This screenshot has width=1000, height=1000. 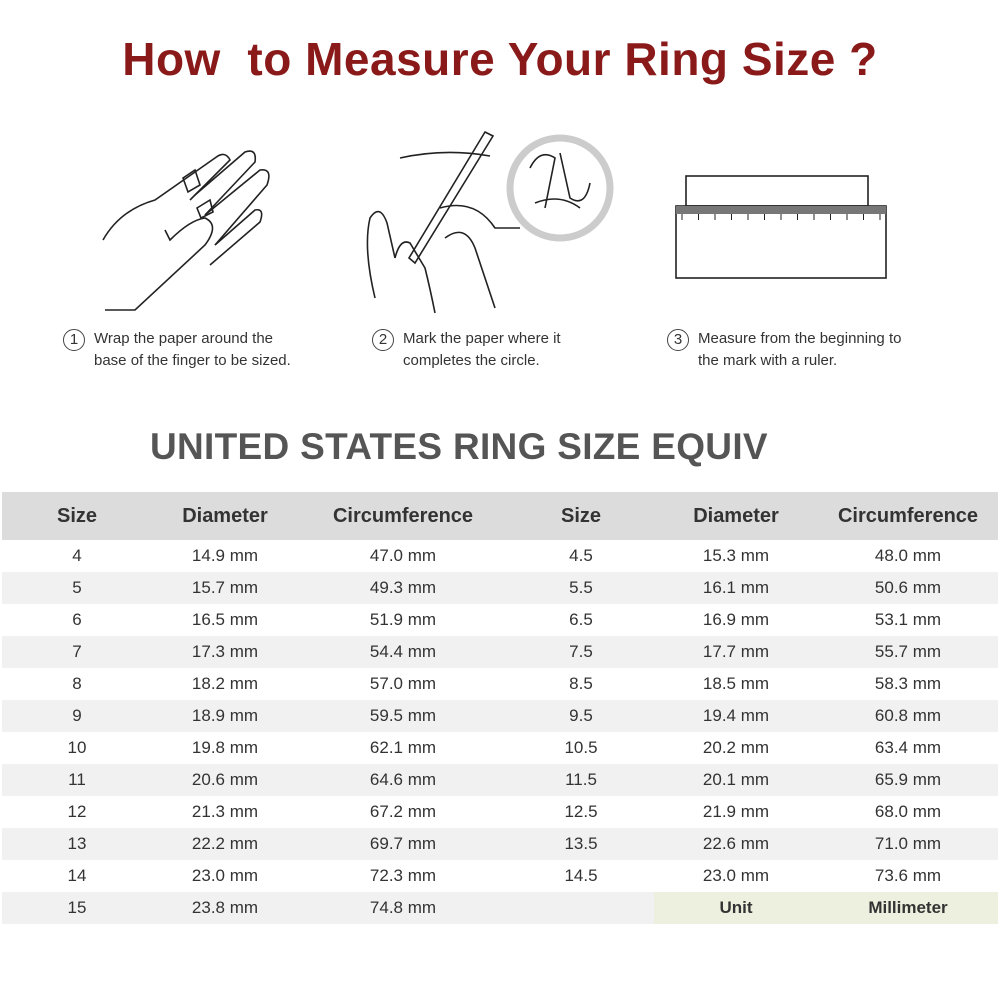 I want to click on unit-value: Millimeter, so click(x=908, y=908).